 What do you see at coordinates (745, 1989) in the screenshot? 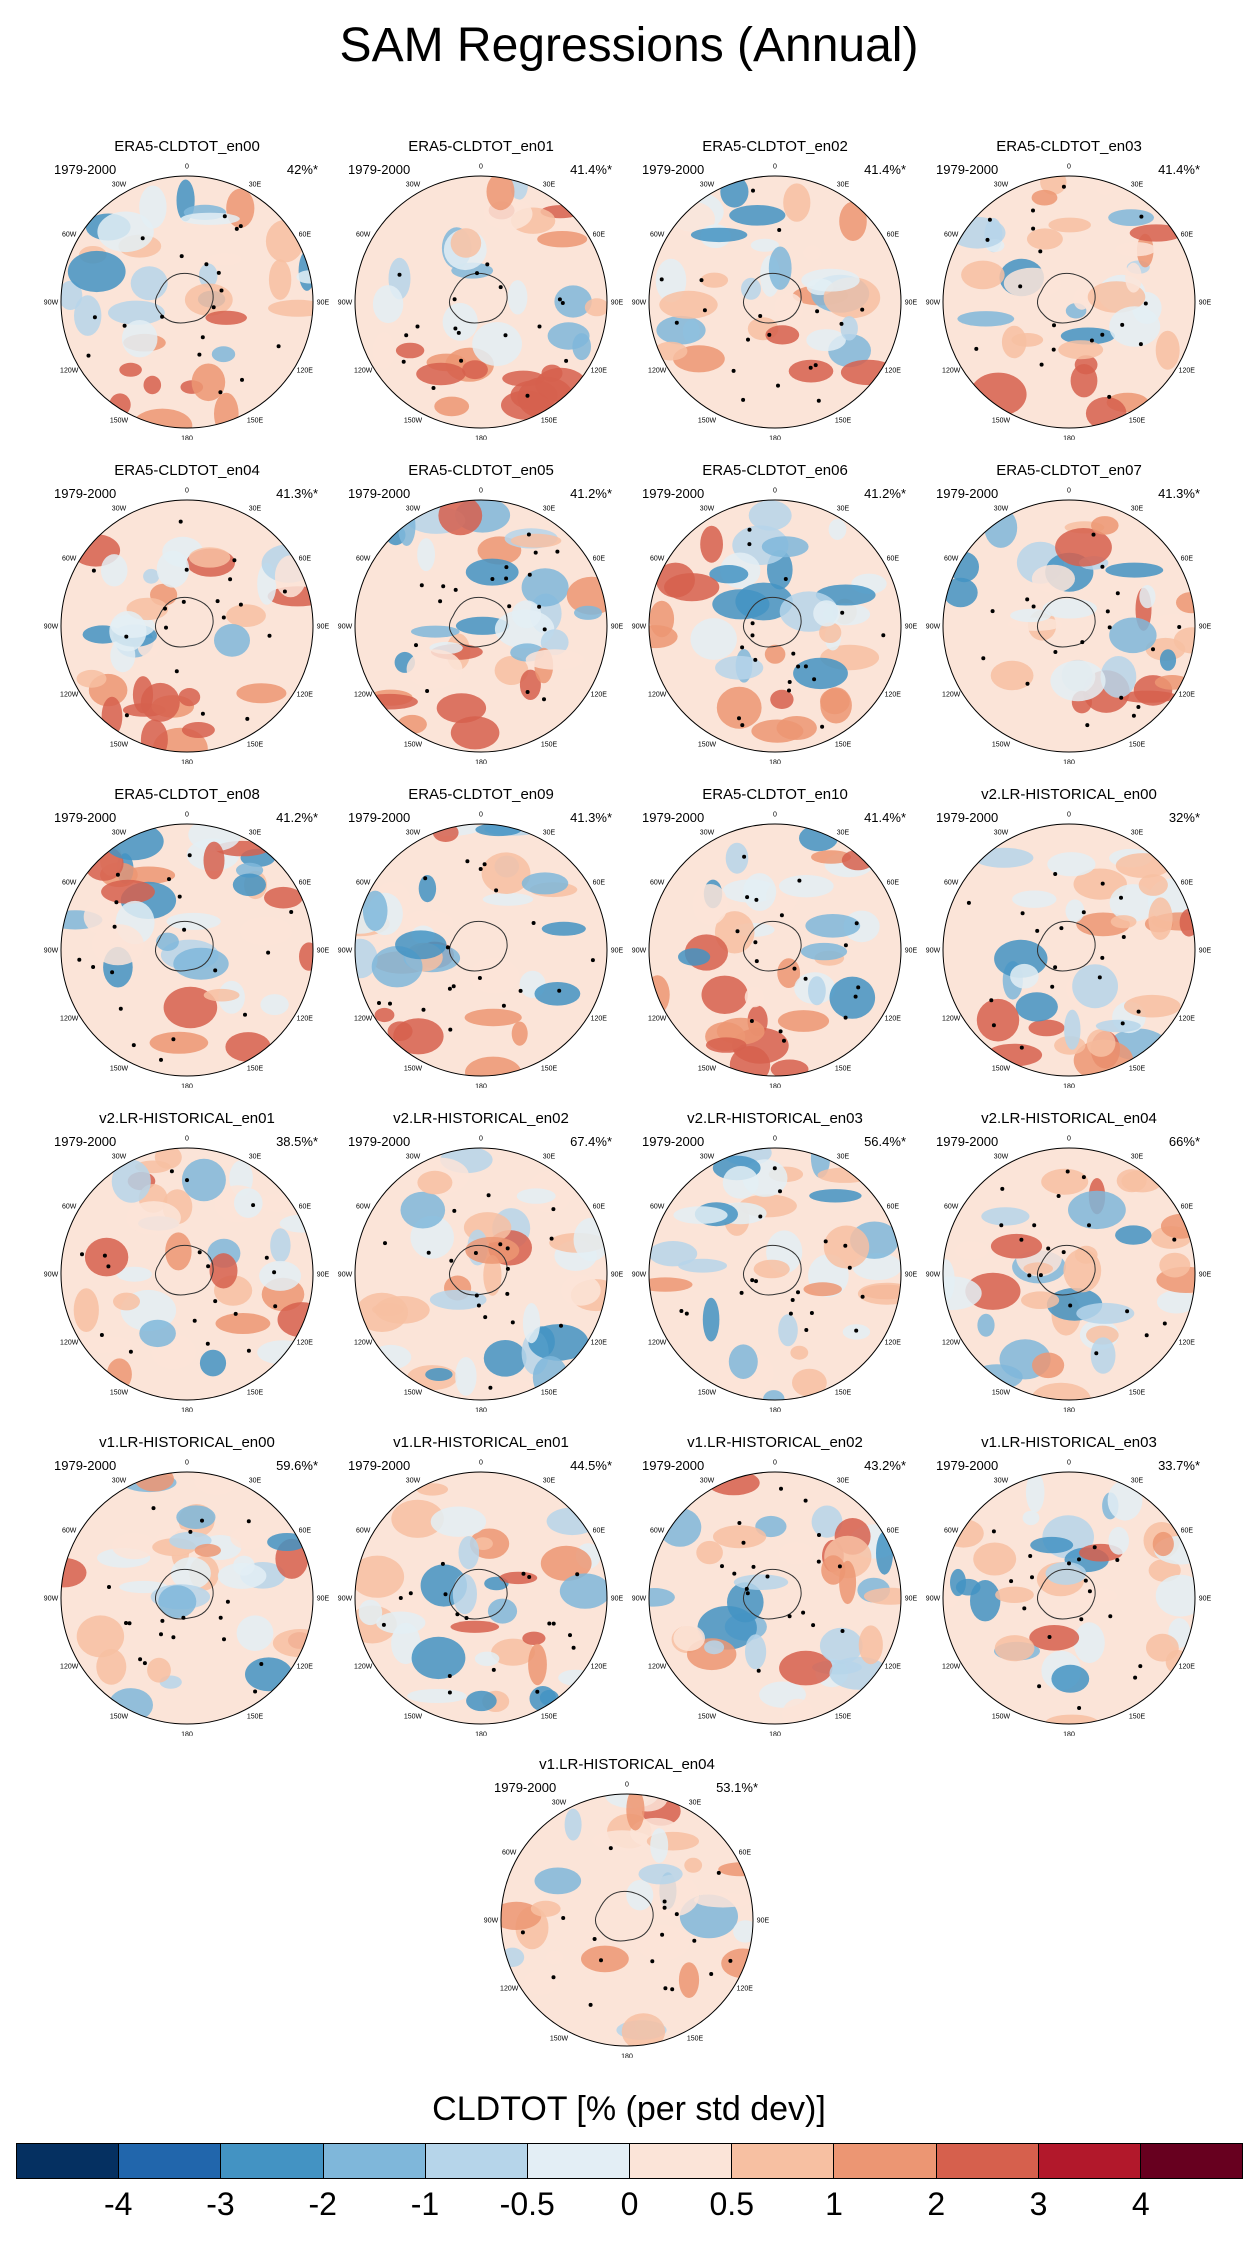
I see `longitude-label: 120E` at bounding box center [745, 1989].